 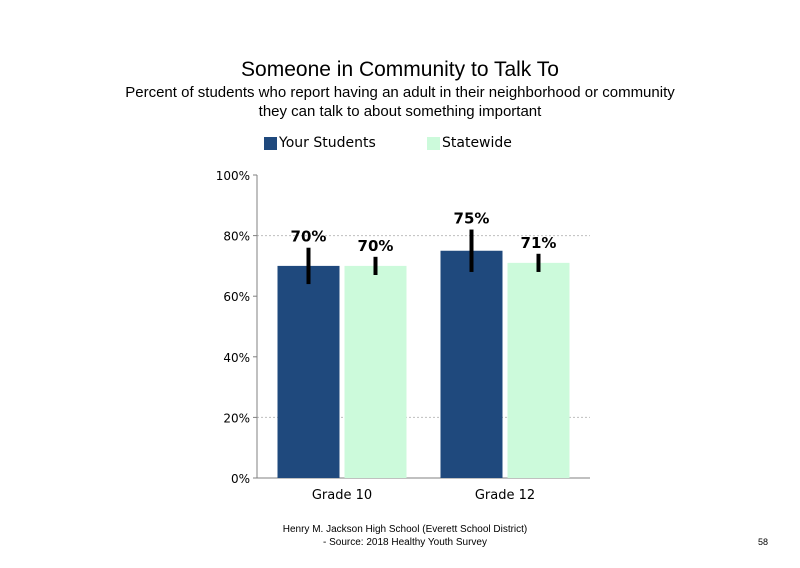 I want to click on y-tick-label-80: 80%, so click(x=236, y=237).